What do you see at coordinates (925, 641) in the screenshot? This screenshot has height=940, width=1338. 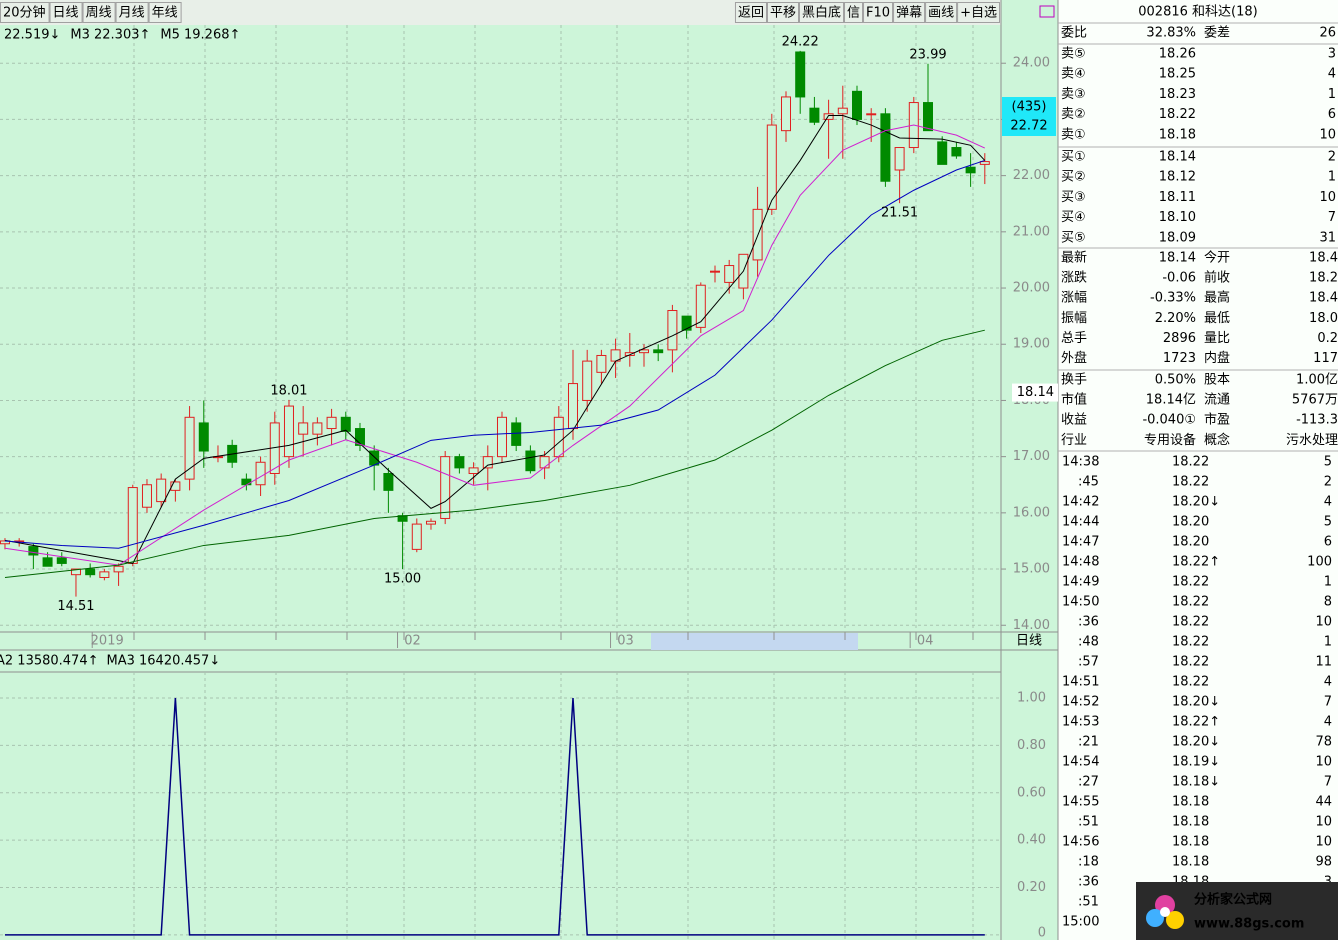 I see `x-tick-label: 04` at bounding box center [925, 641].